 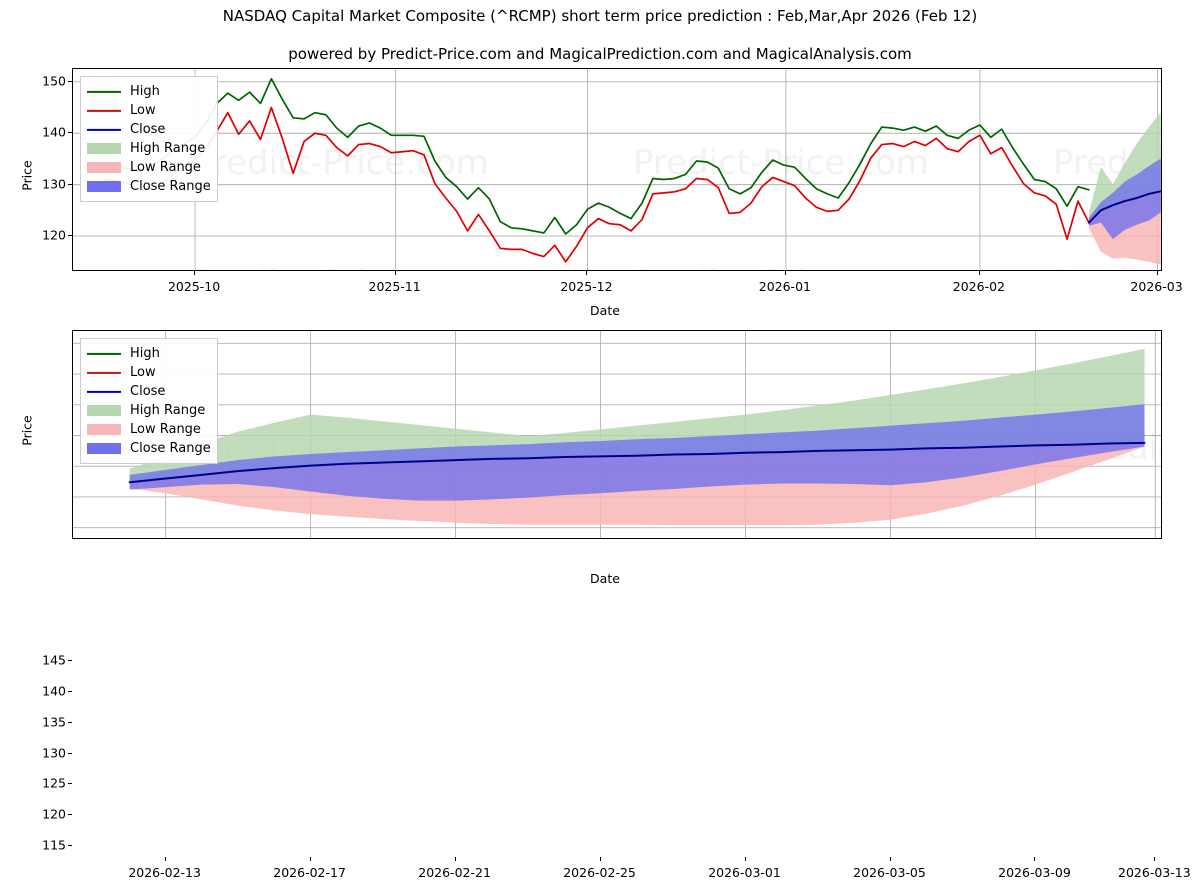 What do you see at coordinates (165, 167) in the screenshot?
I see `top-chart-legend-label: Low Range` at bounding box center [165, 167].